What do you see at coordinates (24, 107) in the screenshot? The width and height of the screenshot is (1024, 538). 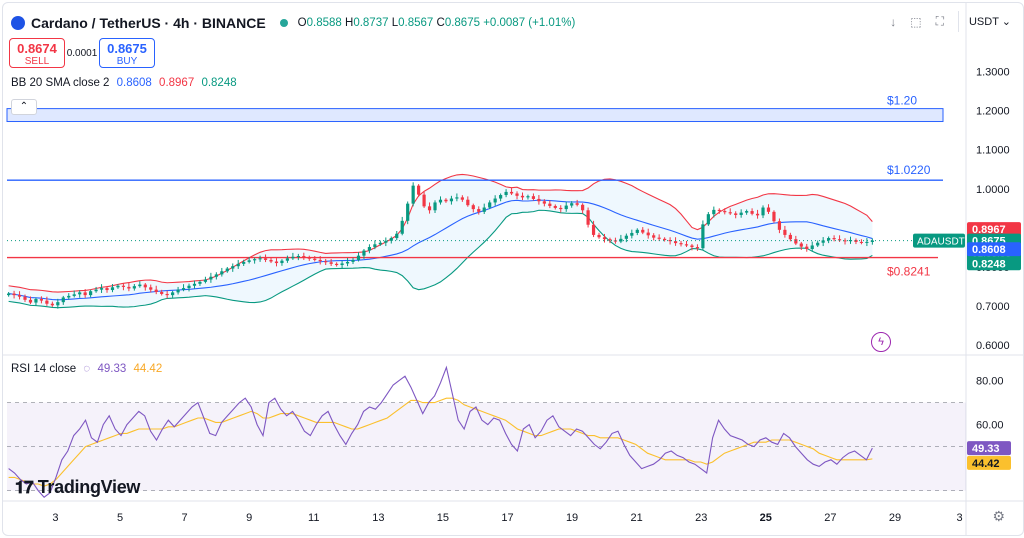 I see `collapse-icon: ⌃` at bounding box center [24, 107].